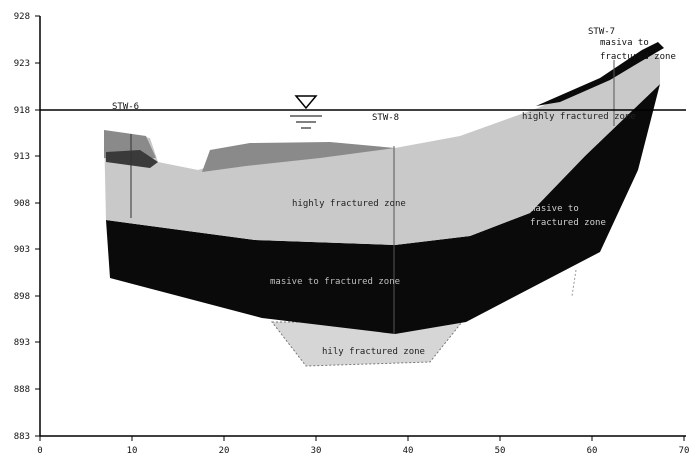 This screenshot has width=692, height=460. I want to click on water-table-icon, so click(306, 112).